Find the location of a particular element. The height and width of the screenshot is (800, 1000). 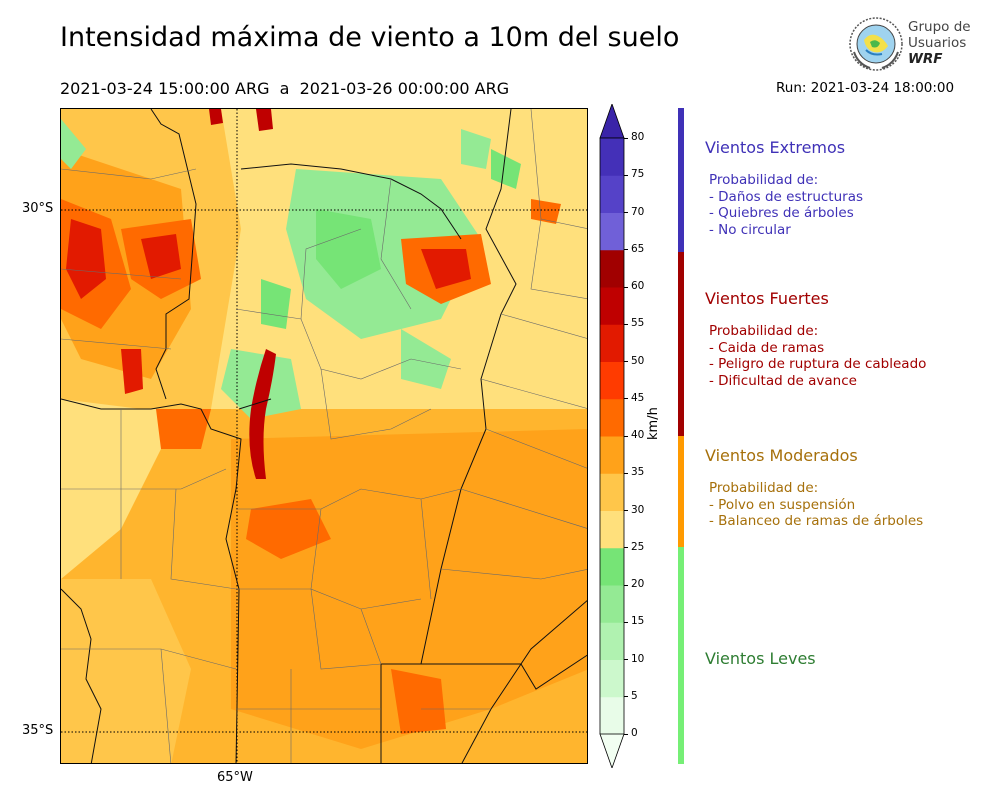

desc-line: - Peligro de ruptura de cableado is located at coordinates (818, 364).